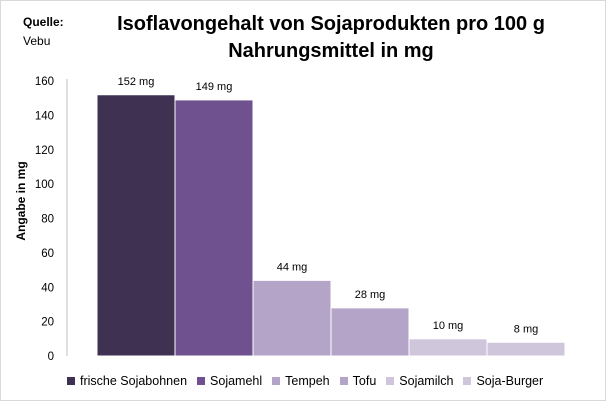  Describe the element at coordinates (47, 254) in the screenshot. I see `y-tick-label: 60` at that location.